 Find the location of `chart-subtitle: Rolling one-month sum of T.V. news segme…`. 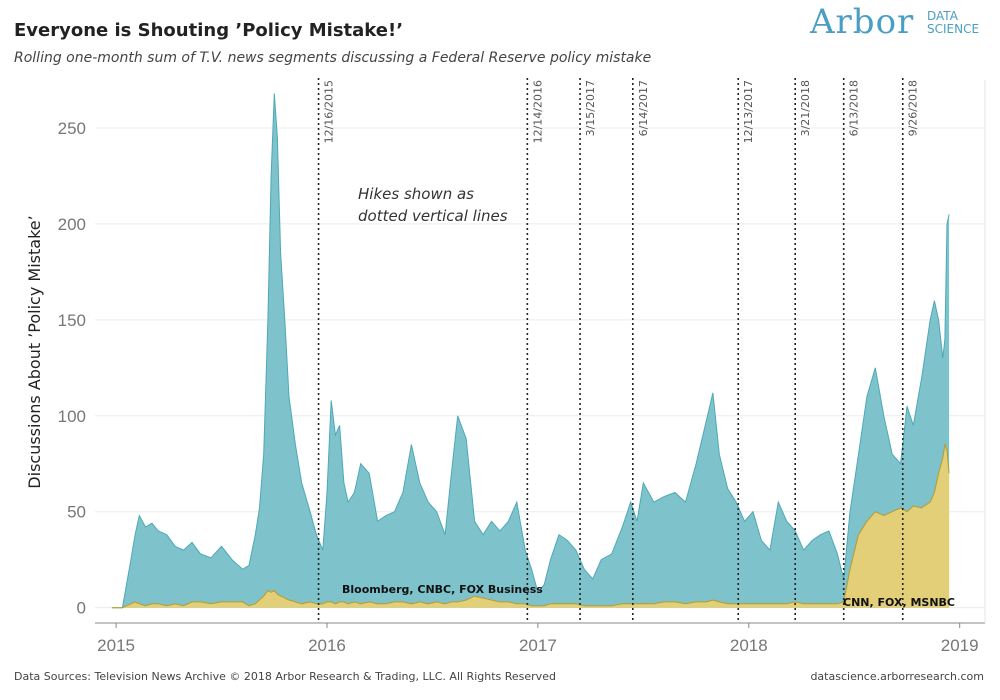

chart-subtitle: Rolling one-month sum of T.V. news segme… is located at coordinates (333, 58).